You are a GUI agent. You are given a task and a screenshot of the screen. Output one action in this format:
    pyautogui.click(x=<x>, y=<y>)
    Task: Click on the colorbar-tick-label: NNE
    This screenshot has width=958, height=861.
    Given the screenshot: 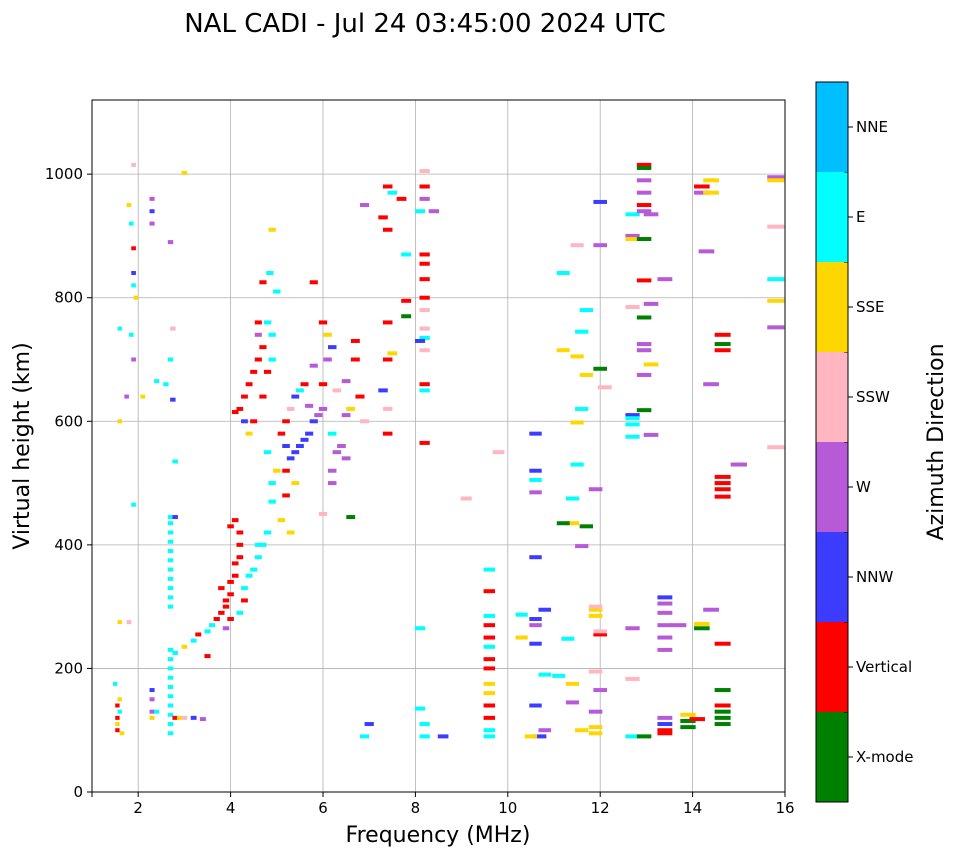 What is the action you would take?
    pyautogui.click(x=872, y=127)
    